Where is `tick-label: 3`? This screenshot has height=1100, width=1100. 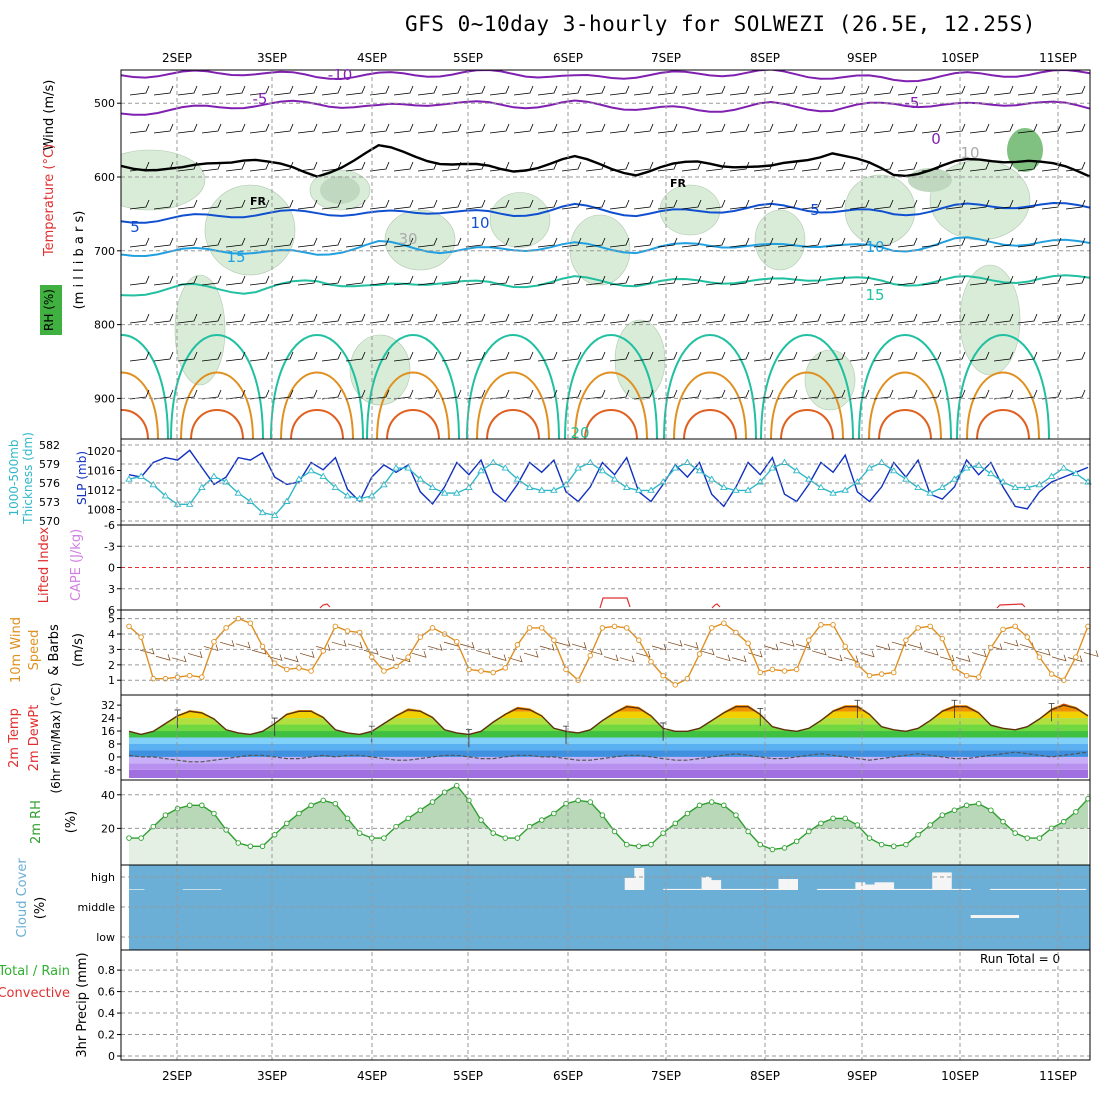
tick-label: 3 is located at coordinates (111, 649).